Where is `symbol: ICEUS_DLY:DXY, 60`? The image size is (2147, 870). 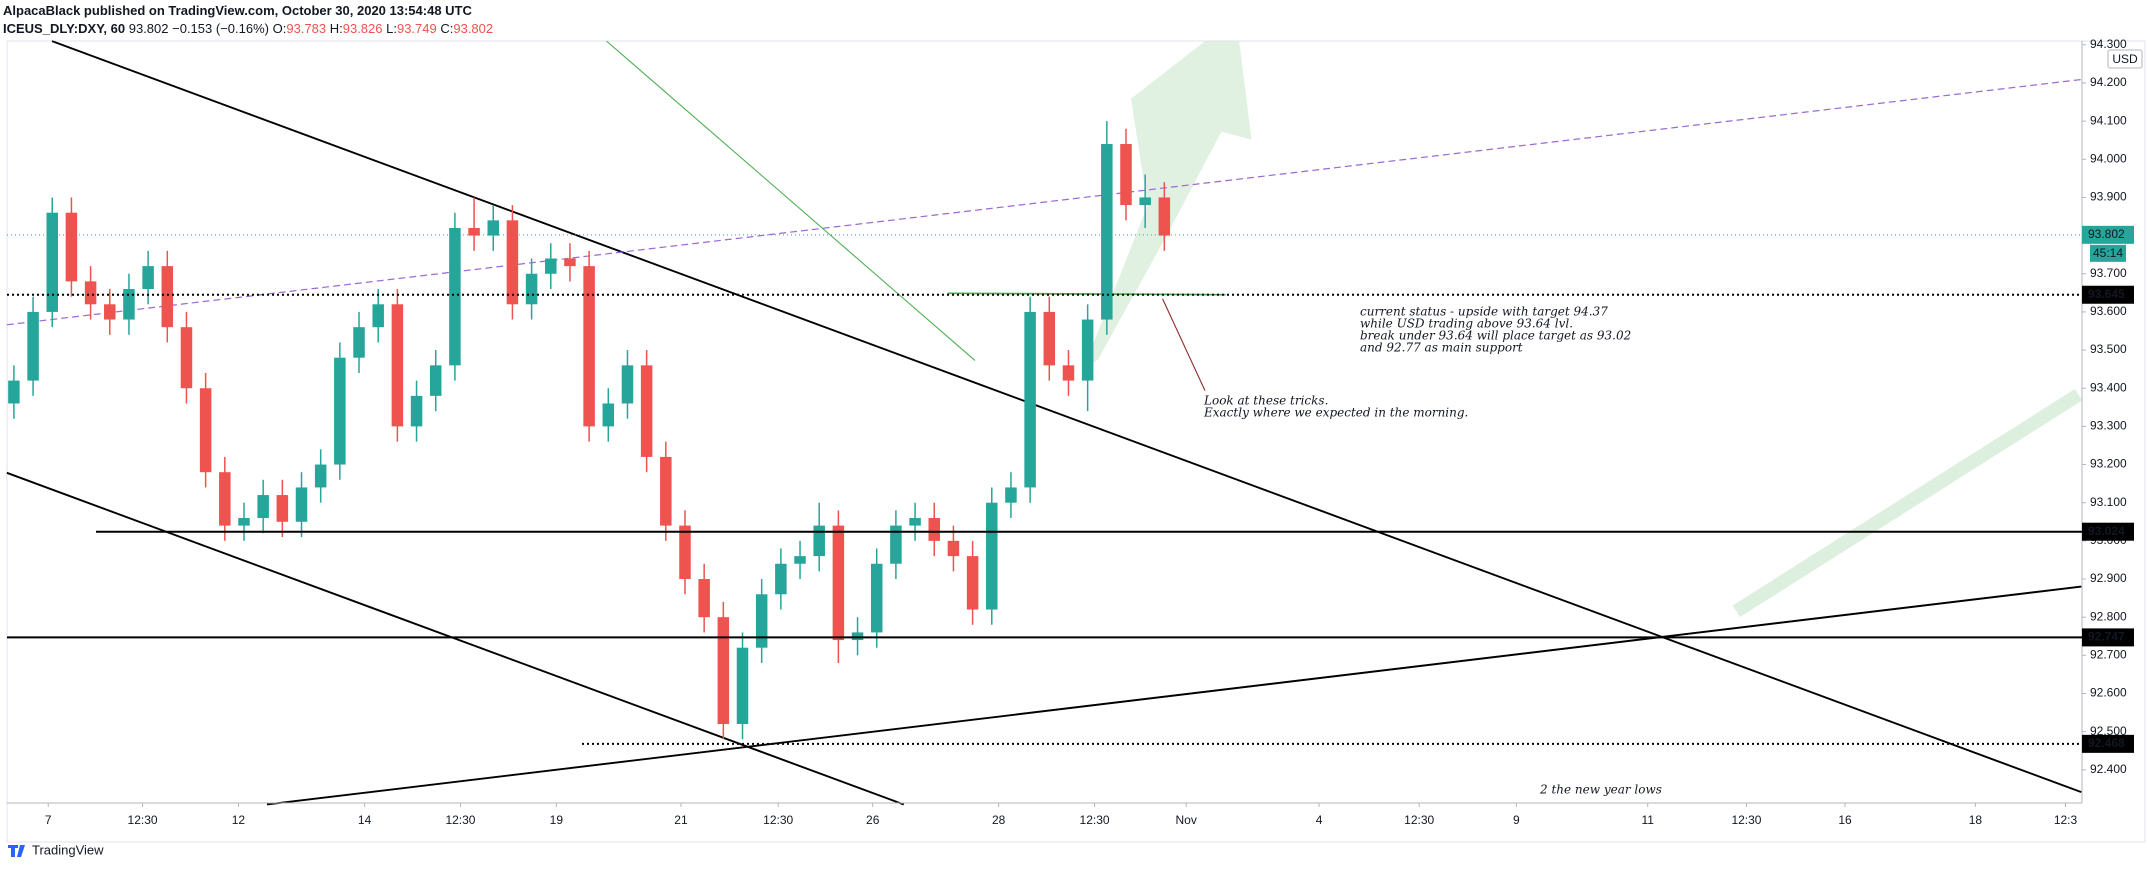 symbol: ICEUS_DLY:DXY, 60 is located at coordinates (64, 28).